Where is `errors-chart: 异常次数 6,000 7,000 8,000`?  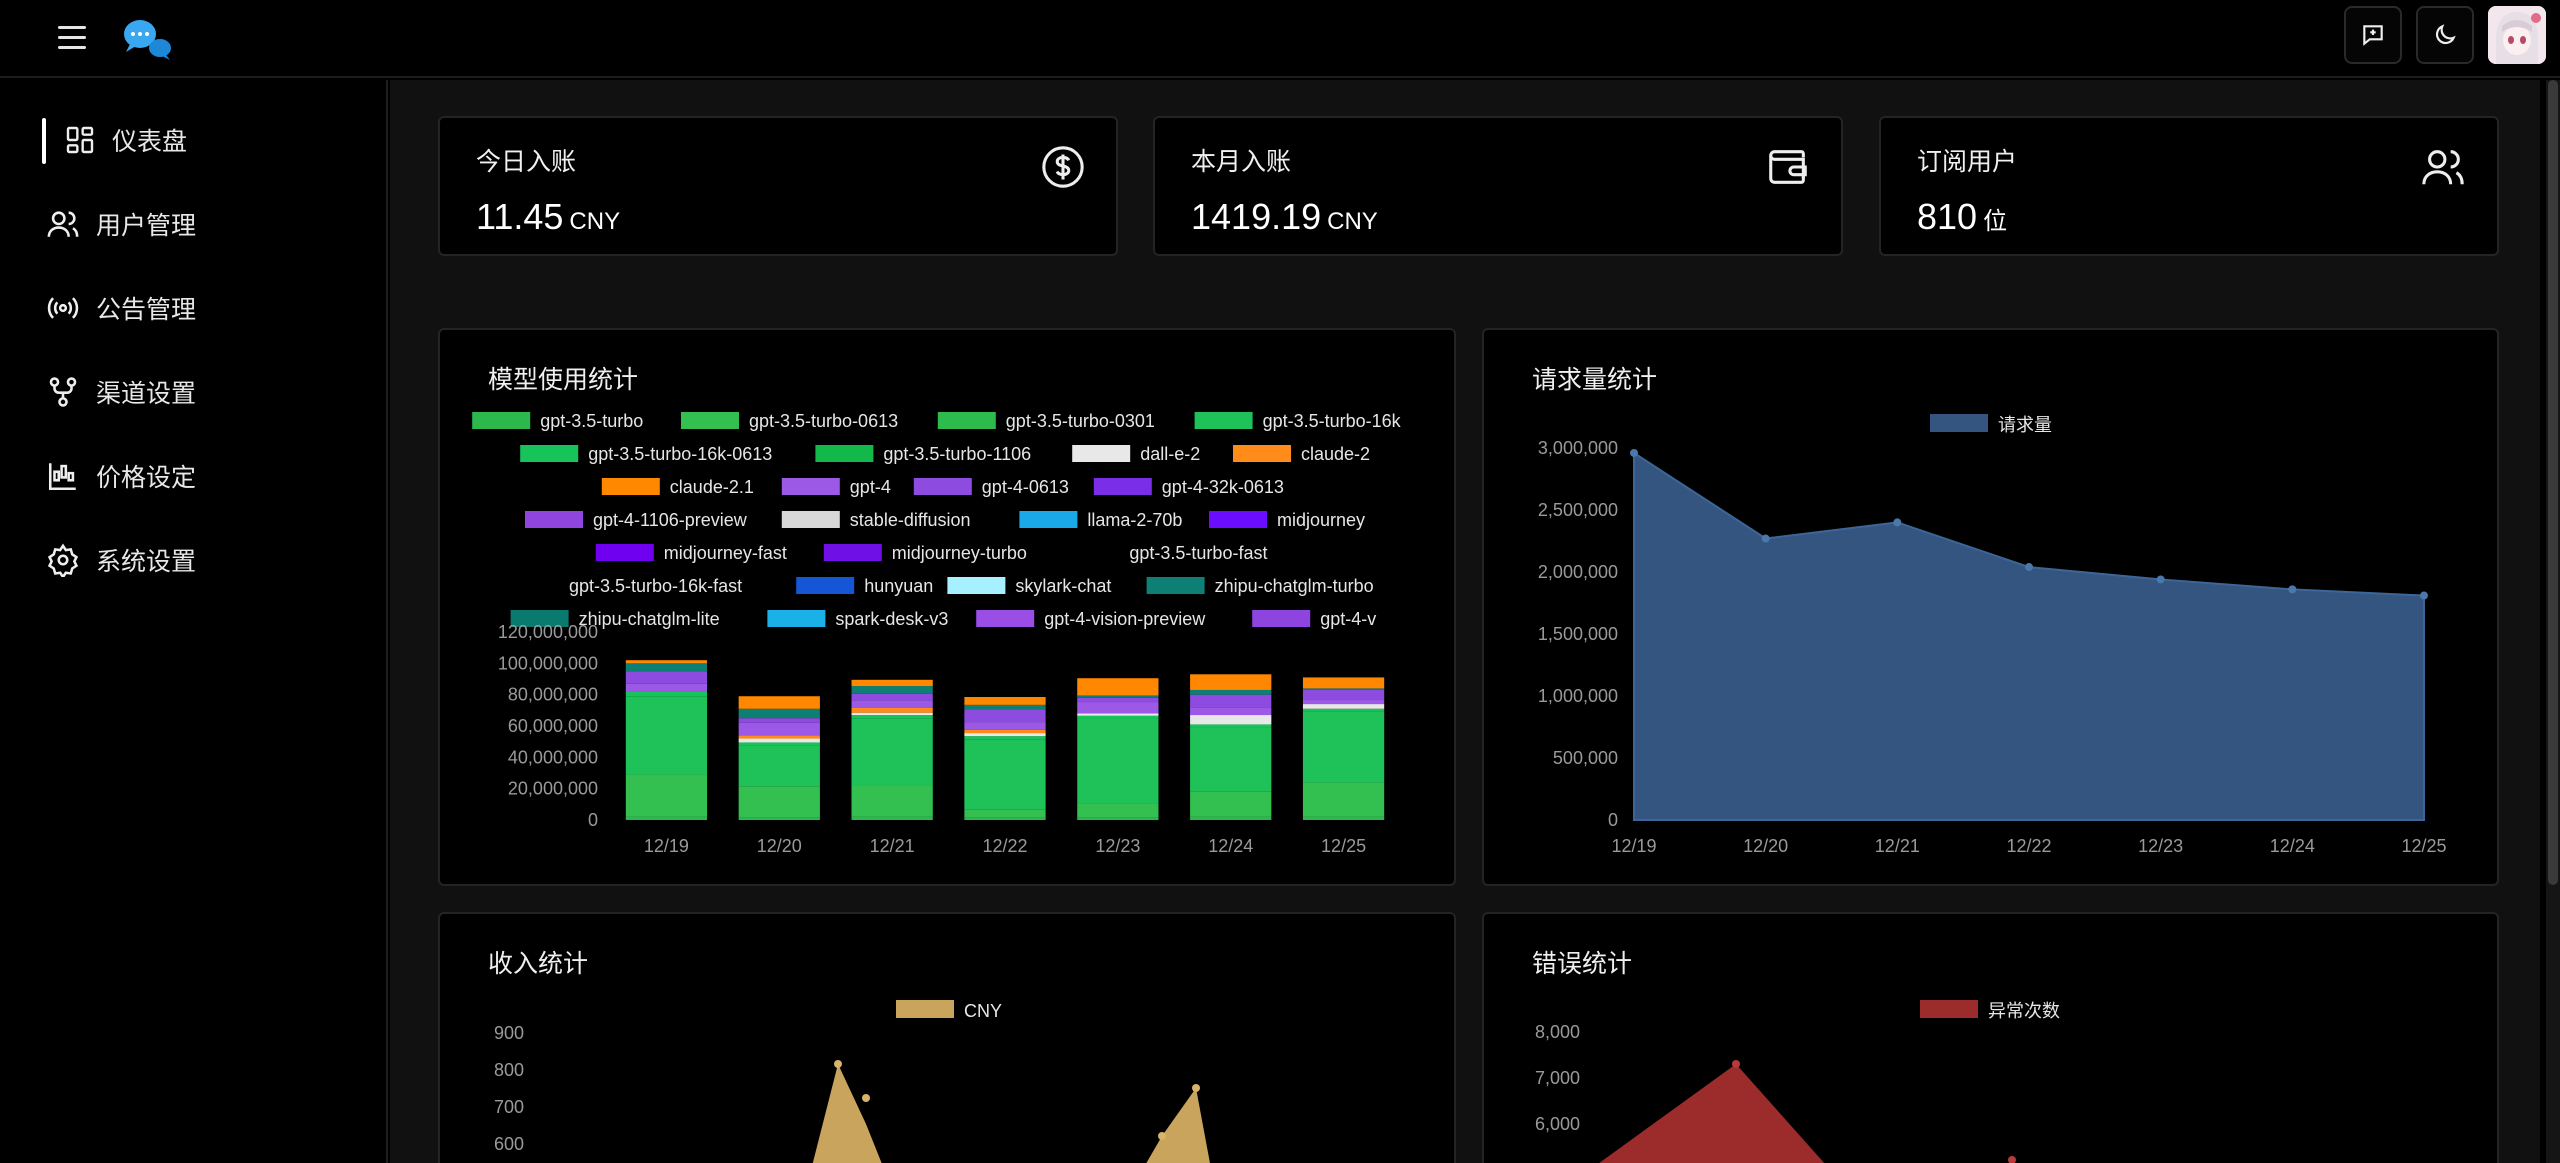
errors-chart: 异常次数 6,000 7,000 8,000 is located at coordinates (1797, 1081).